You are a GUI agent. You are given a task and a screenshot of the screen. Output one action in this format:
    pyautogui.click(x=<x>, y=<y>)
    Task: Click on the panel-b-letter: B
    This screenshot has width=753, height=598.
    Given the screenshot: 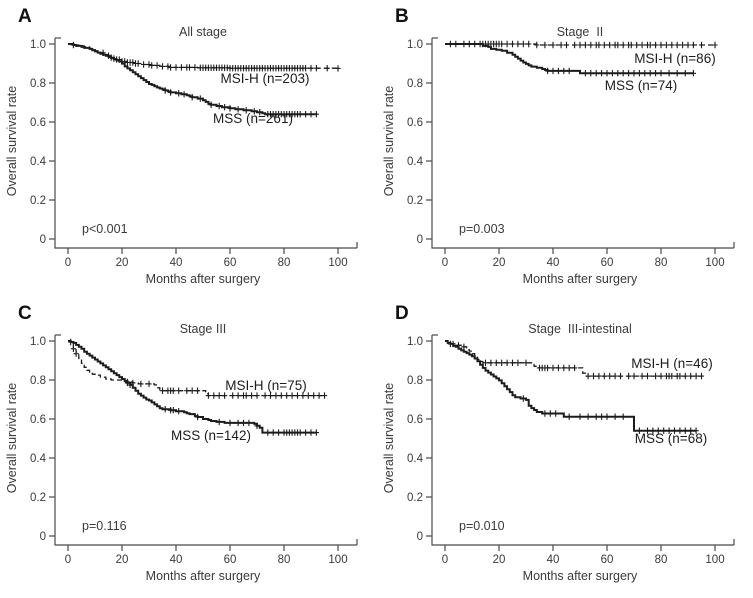 What is the action you would take?
    pyautogui.click(x=402, y=16)
    